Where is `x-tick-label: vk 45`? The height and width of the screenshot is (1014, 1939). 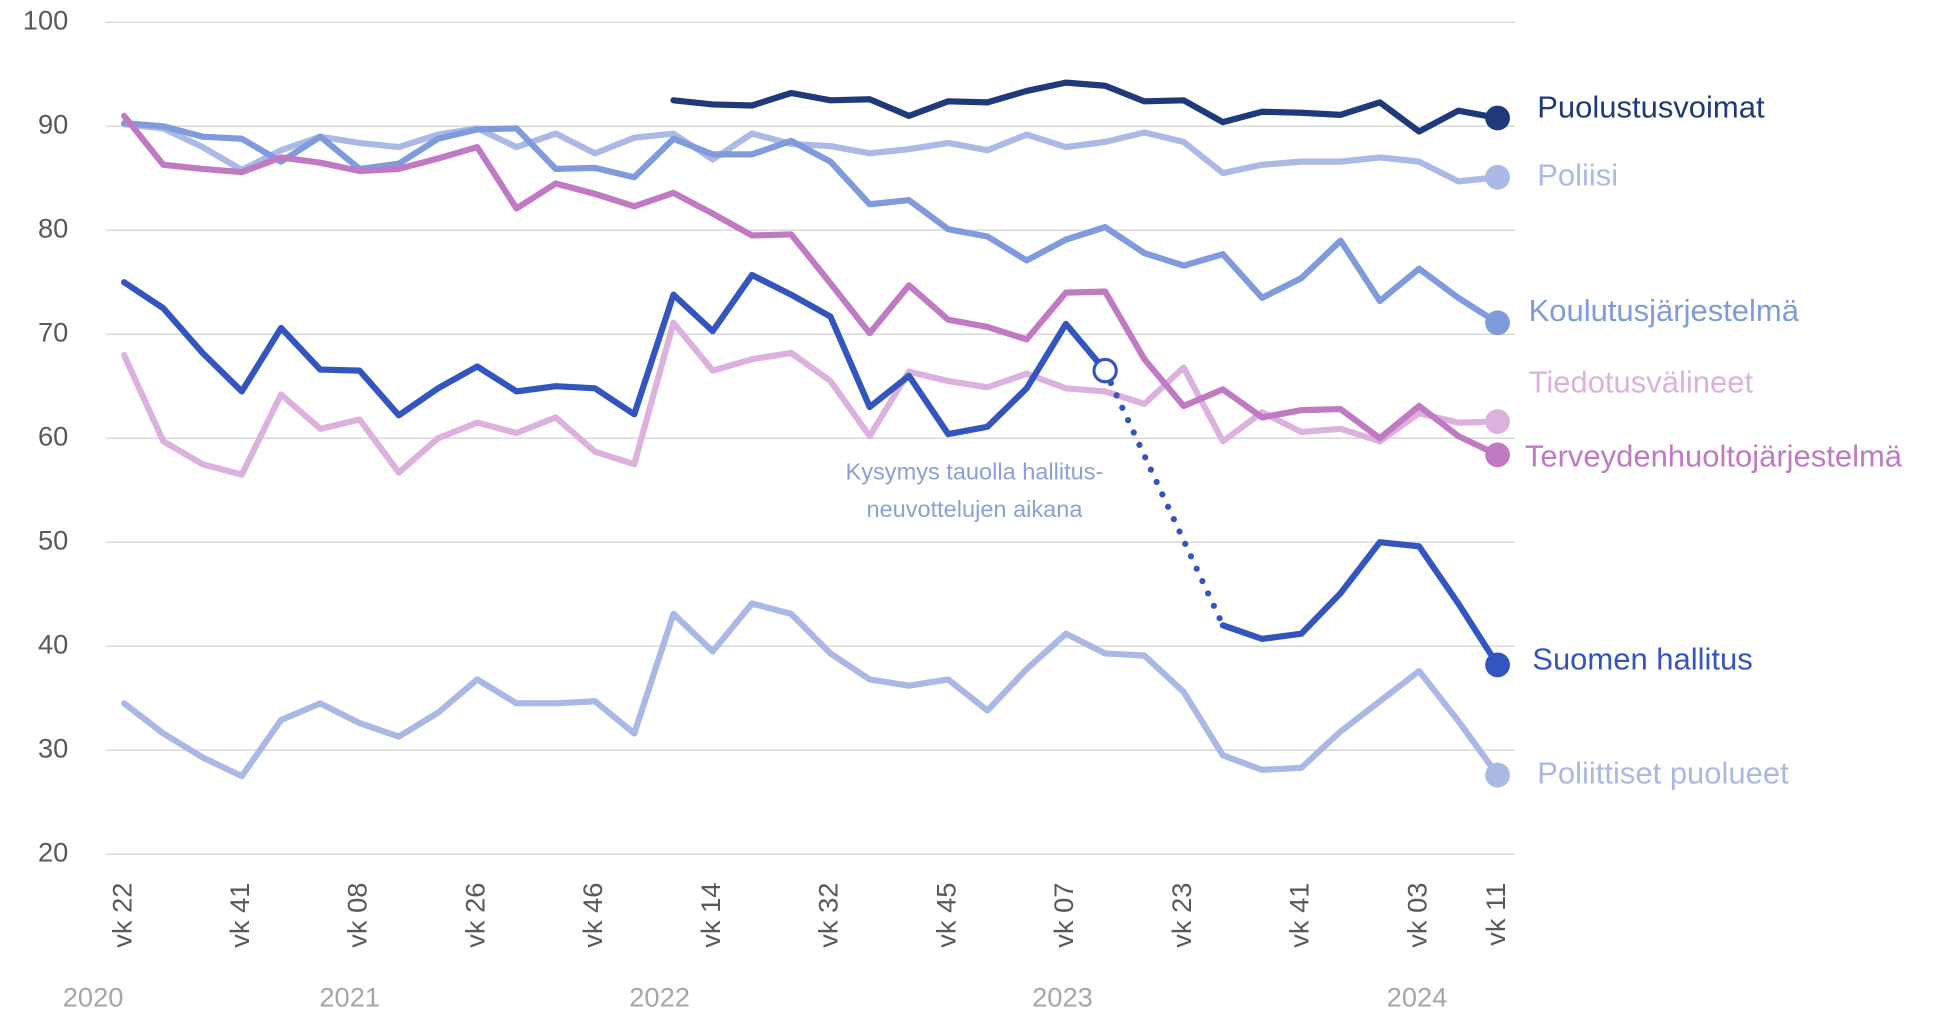
x-tick-label: vk 45 is located at coordinates (945, 915).